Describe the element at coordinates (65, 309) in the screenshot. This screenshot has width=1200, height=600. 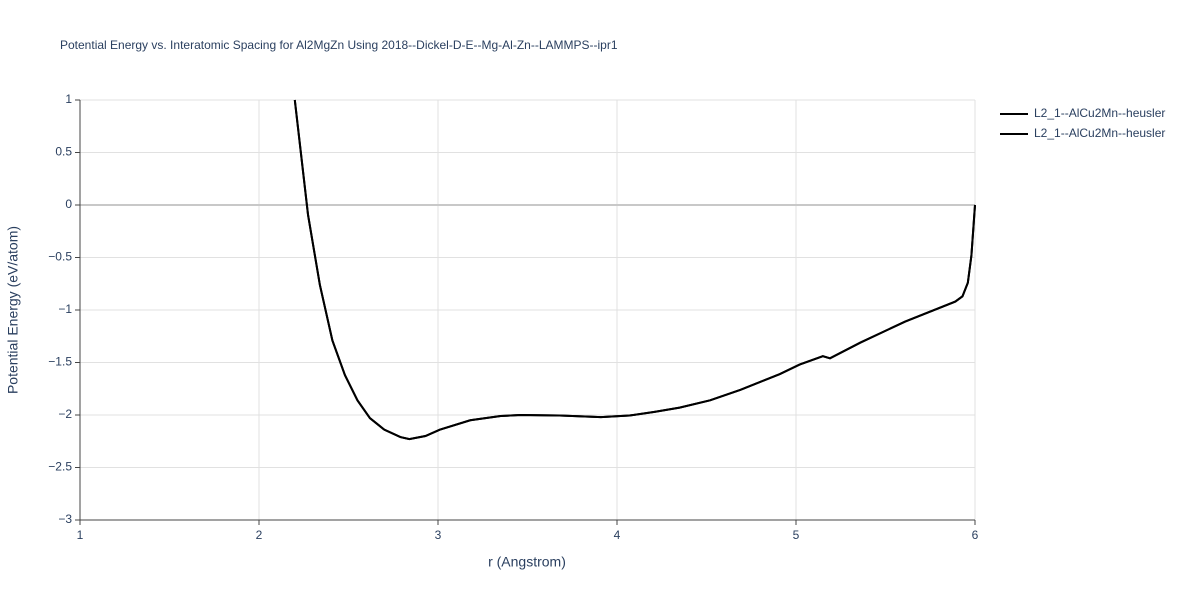
I see `y-tick-label: −1` at that location.